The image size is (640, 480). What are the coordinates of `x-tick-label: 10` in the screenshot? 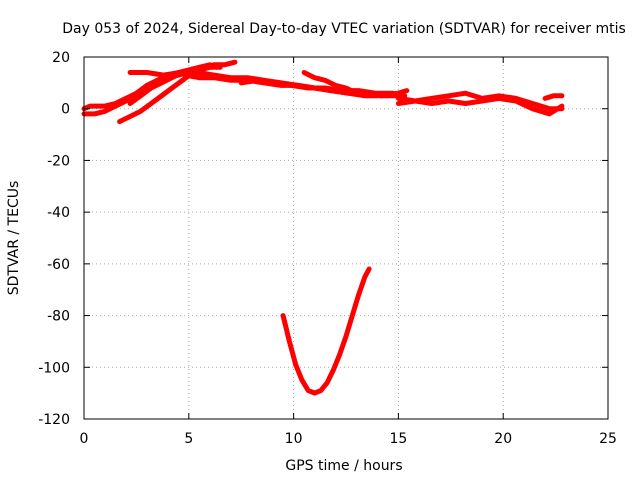 It's located at (294, 439).